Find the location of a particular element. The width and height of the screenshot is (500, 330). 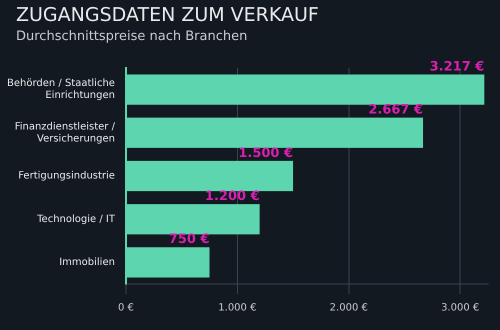

chart-subtitle: Durchschnittspreise nach Branchen is located at coordinates (132, 36).